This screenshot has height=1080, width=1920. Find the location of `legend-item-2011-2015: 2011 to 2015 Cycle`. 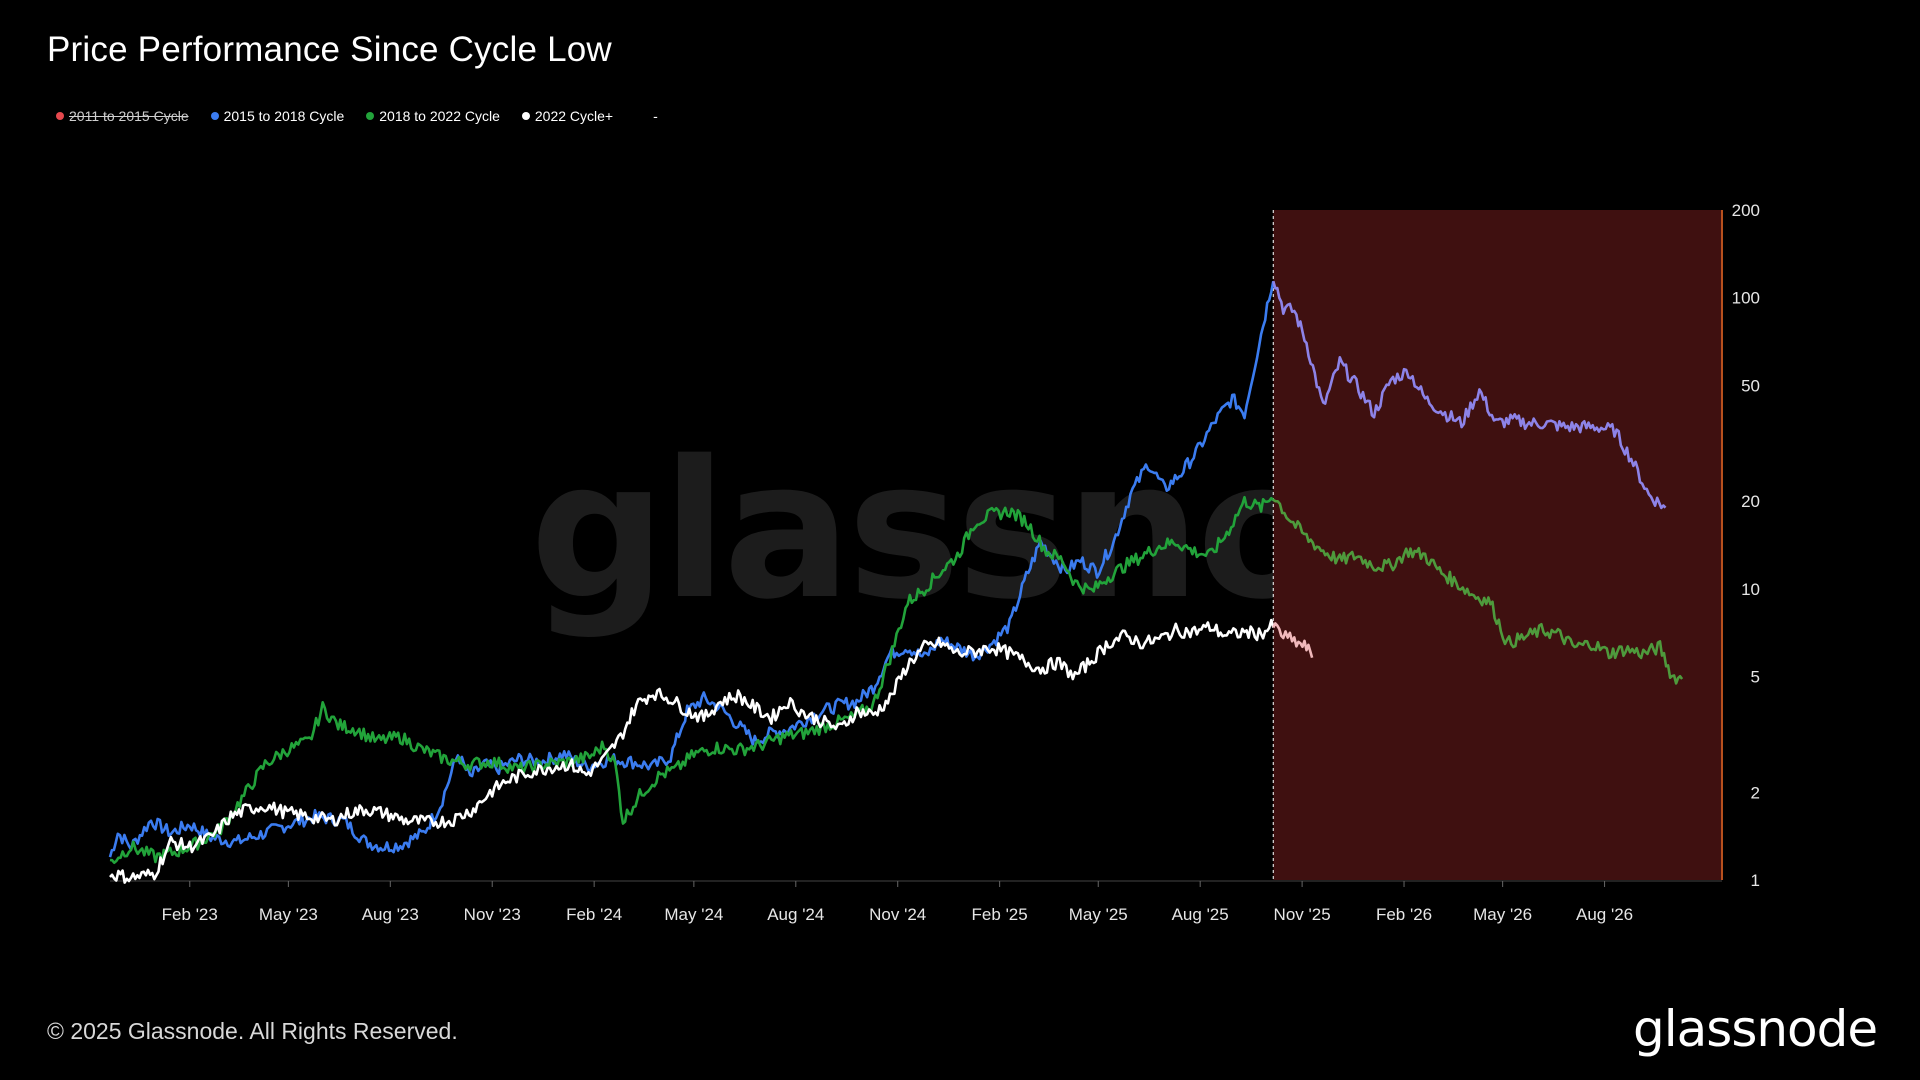

legend-item-2011-2015: 2011 to 2015 Cycle is located at coordinates (122, 116).